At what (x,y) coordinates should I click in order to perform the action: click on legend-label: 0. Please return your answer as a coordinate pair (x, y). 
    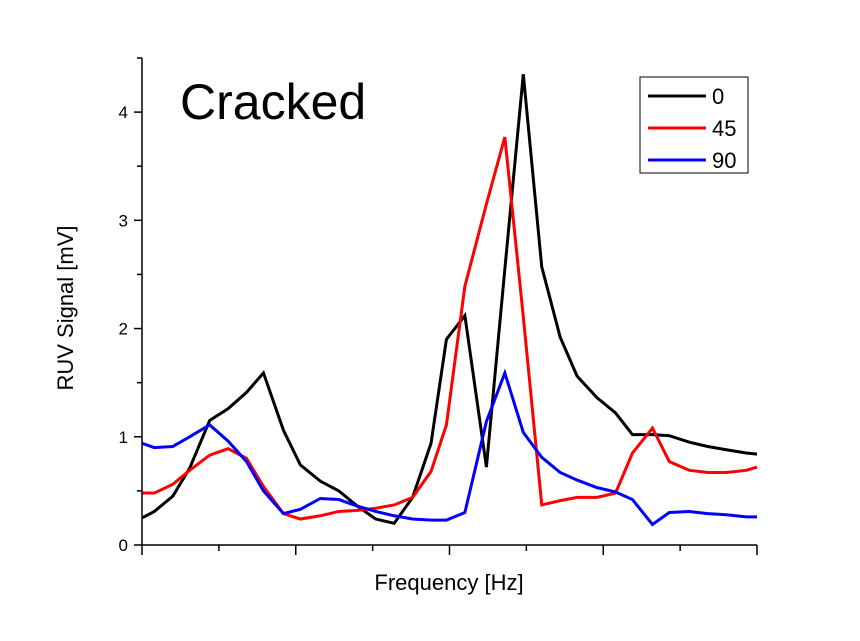
    Looking at the image, I should click on (718, 96).